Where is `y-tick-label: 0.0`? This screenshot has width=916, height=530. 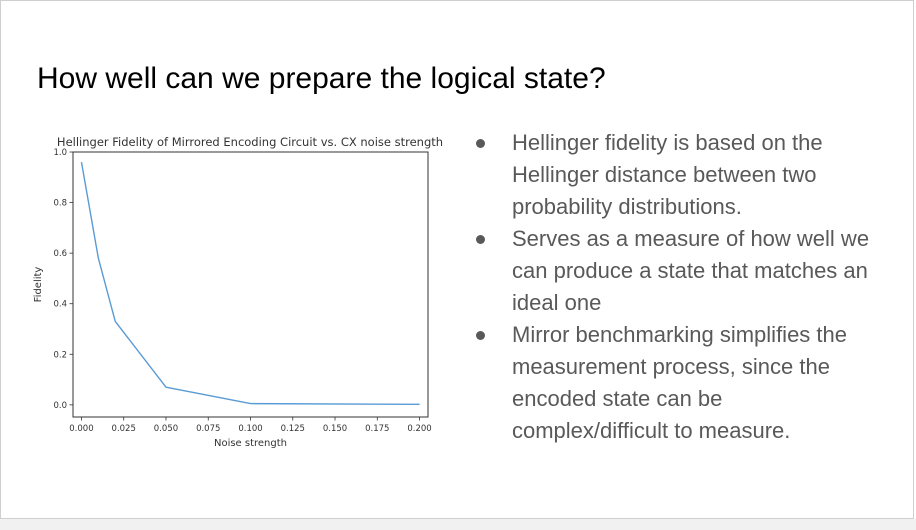 y-tick-label: 0.0 is located at coordinates (60, 406).